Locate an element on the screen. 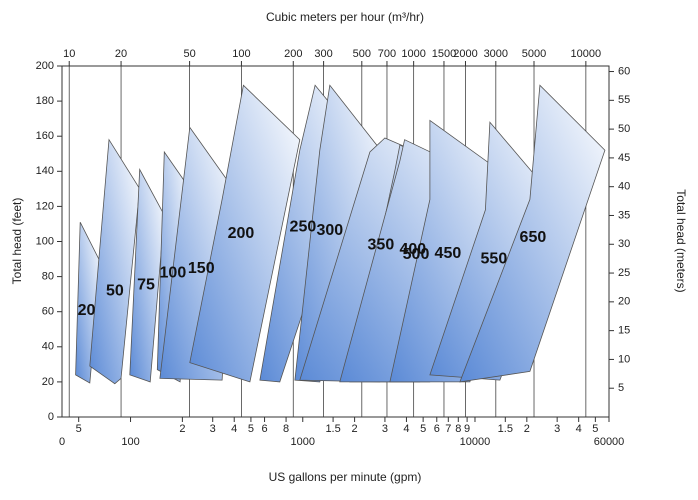 Image resolution: width=698 pixels, height=500 pixels. y-tick-label: 180 is located at coordinates (45, 101).